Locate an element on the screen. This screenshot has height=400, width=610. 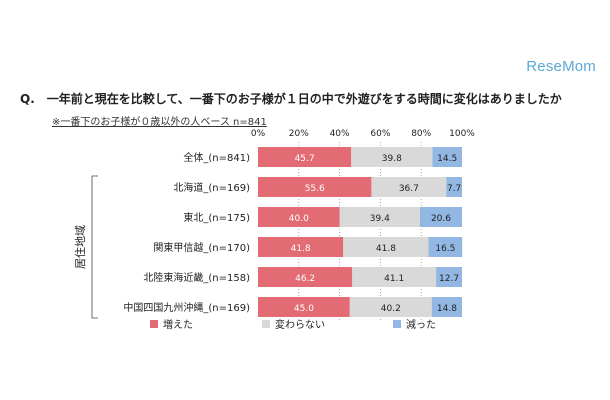
category-label: 東北_(n=175) is located at coordinates (216, 217).